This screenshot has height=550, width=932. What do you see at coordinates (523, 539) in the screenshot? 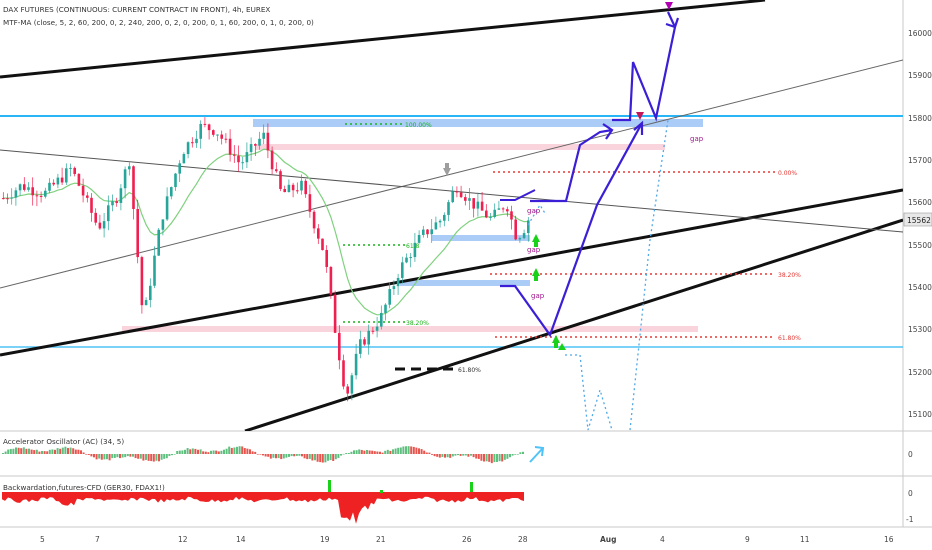
I see `time-tick: 28` at bounding box center [523, 539].